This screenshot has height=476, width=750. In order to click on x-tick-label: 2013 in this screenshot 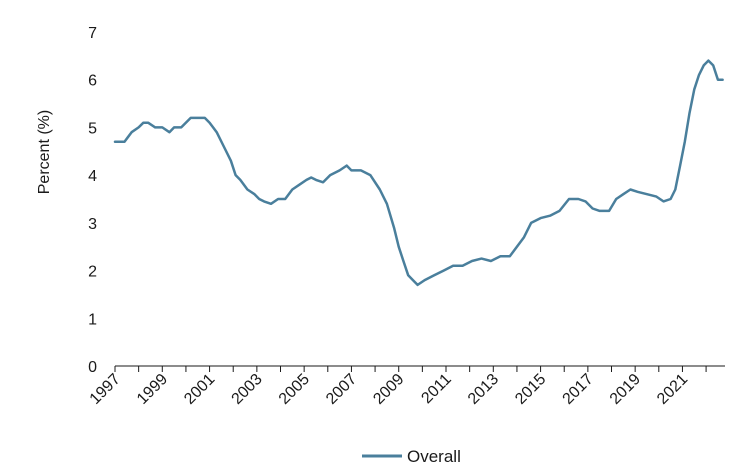, I will do `click(483, 389)`.